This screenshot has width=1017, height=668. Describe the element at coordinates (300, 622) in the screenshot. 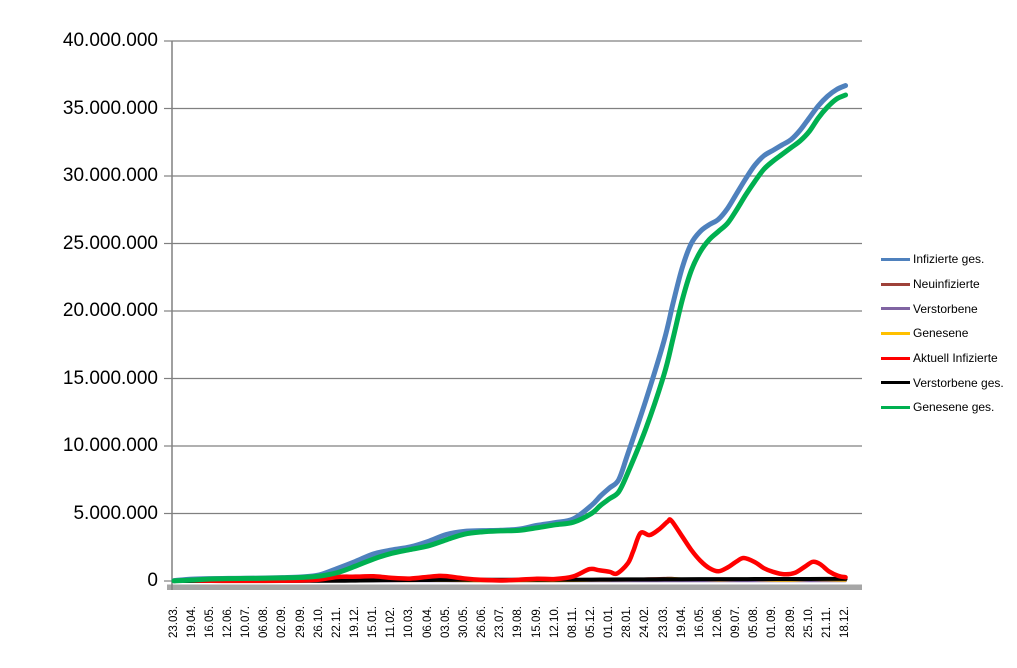

I see `x-tick-label: 29.09.` at that location.